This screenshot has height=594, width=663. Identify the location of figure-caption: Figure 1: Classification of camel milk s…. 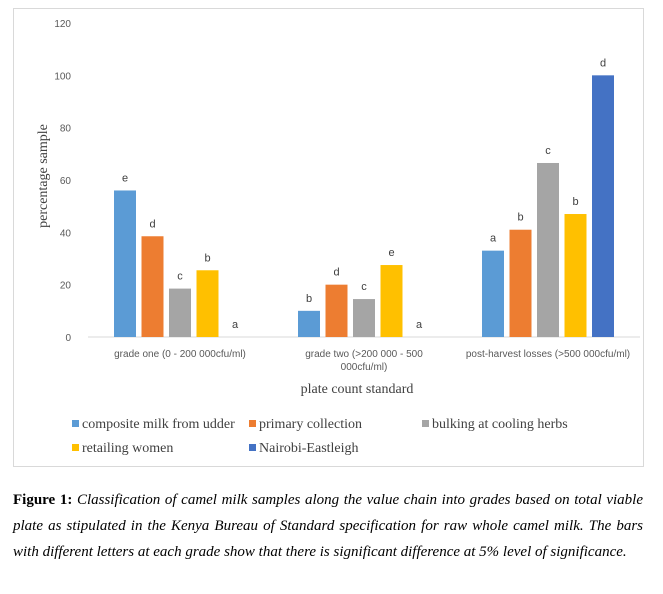
(328, 526).